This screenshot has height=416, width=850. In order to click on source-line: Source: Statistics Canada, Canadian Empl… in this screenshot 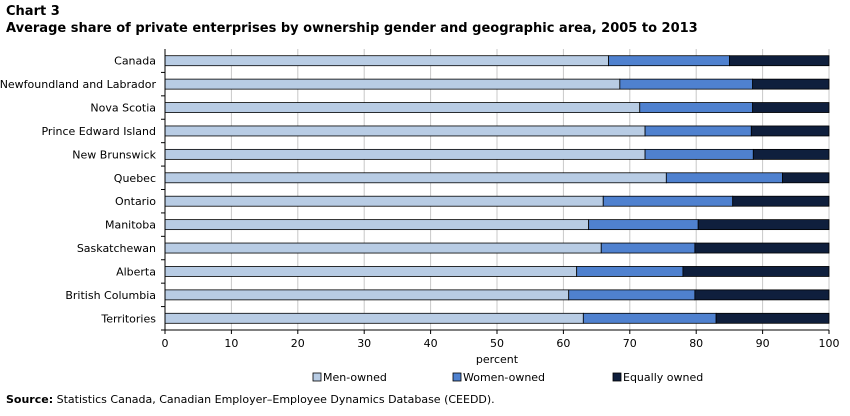, I will do `click(250, 399)`.